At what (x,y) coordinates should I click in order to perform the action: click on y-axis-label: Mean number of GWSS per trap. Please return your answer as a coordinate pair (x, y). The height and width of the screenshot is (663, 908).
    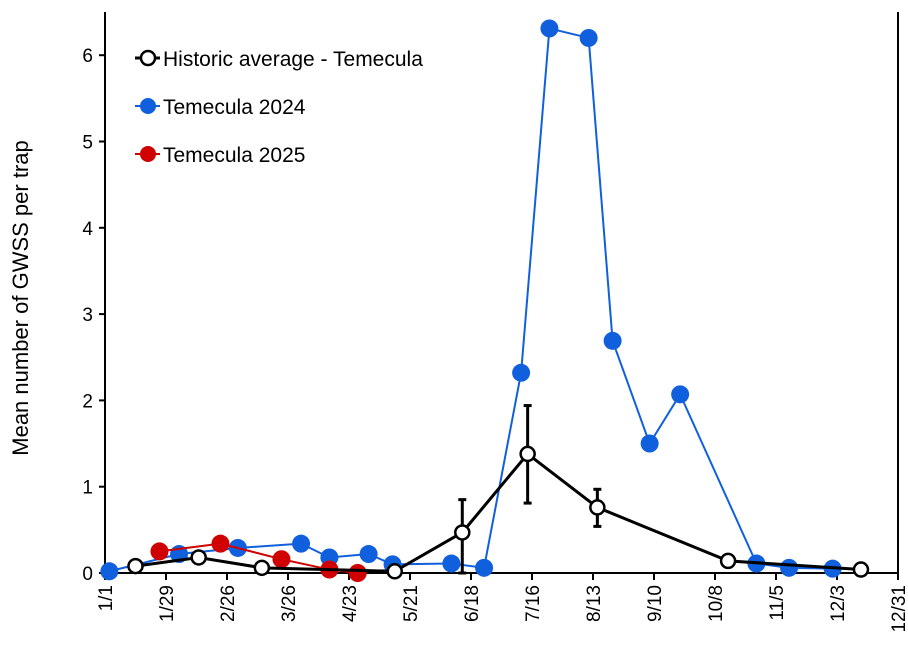
    Looking at the image, I should click on (20, 297).